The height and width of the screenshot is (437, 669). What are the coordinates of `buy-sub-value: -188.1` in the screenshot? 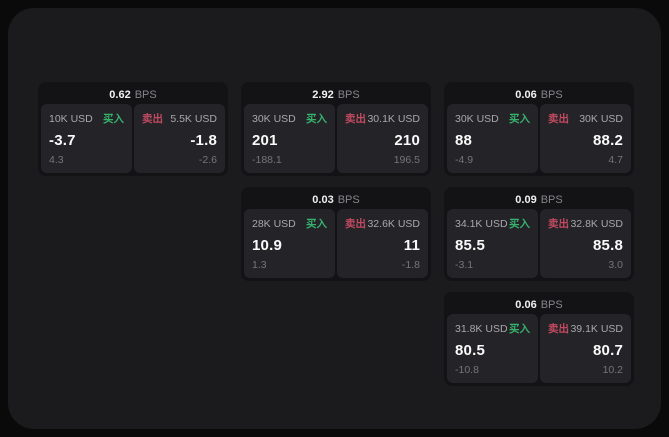 It's located at (267, 160).